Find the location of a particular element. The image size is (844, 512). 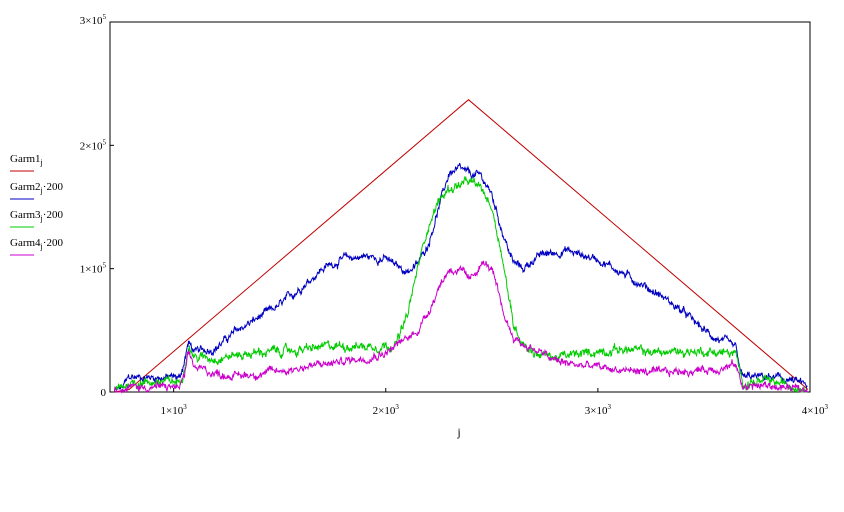

legend: Garm1j Garm2j·200 Garm3j·200 Garm4j·200 is located at coordinates (36, 204).